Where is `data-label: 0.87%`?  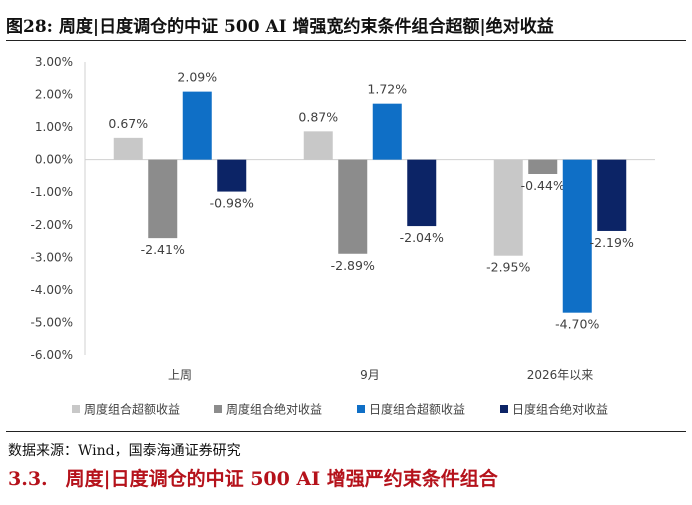
data-label: 0.87% is located at coordinates (318, 116).